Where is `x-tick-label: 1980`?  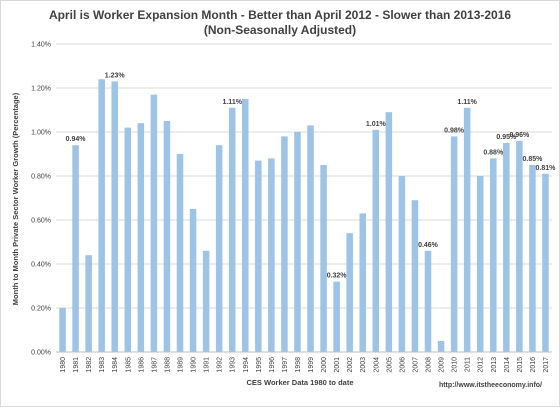
x-tick-label: 1980 is located at coordinates (63, 365).